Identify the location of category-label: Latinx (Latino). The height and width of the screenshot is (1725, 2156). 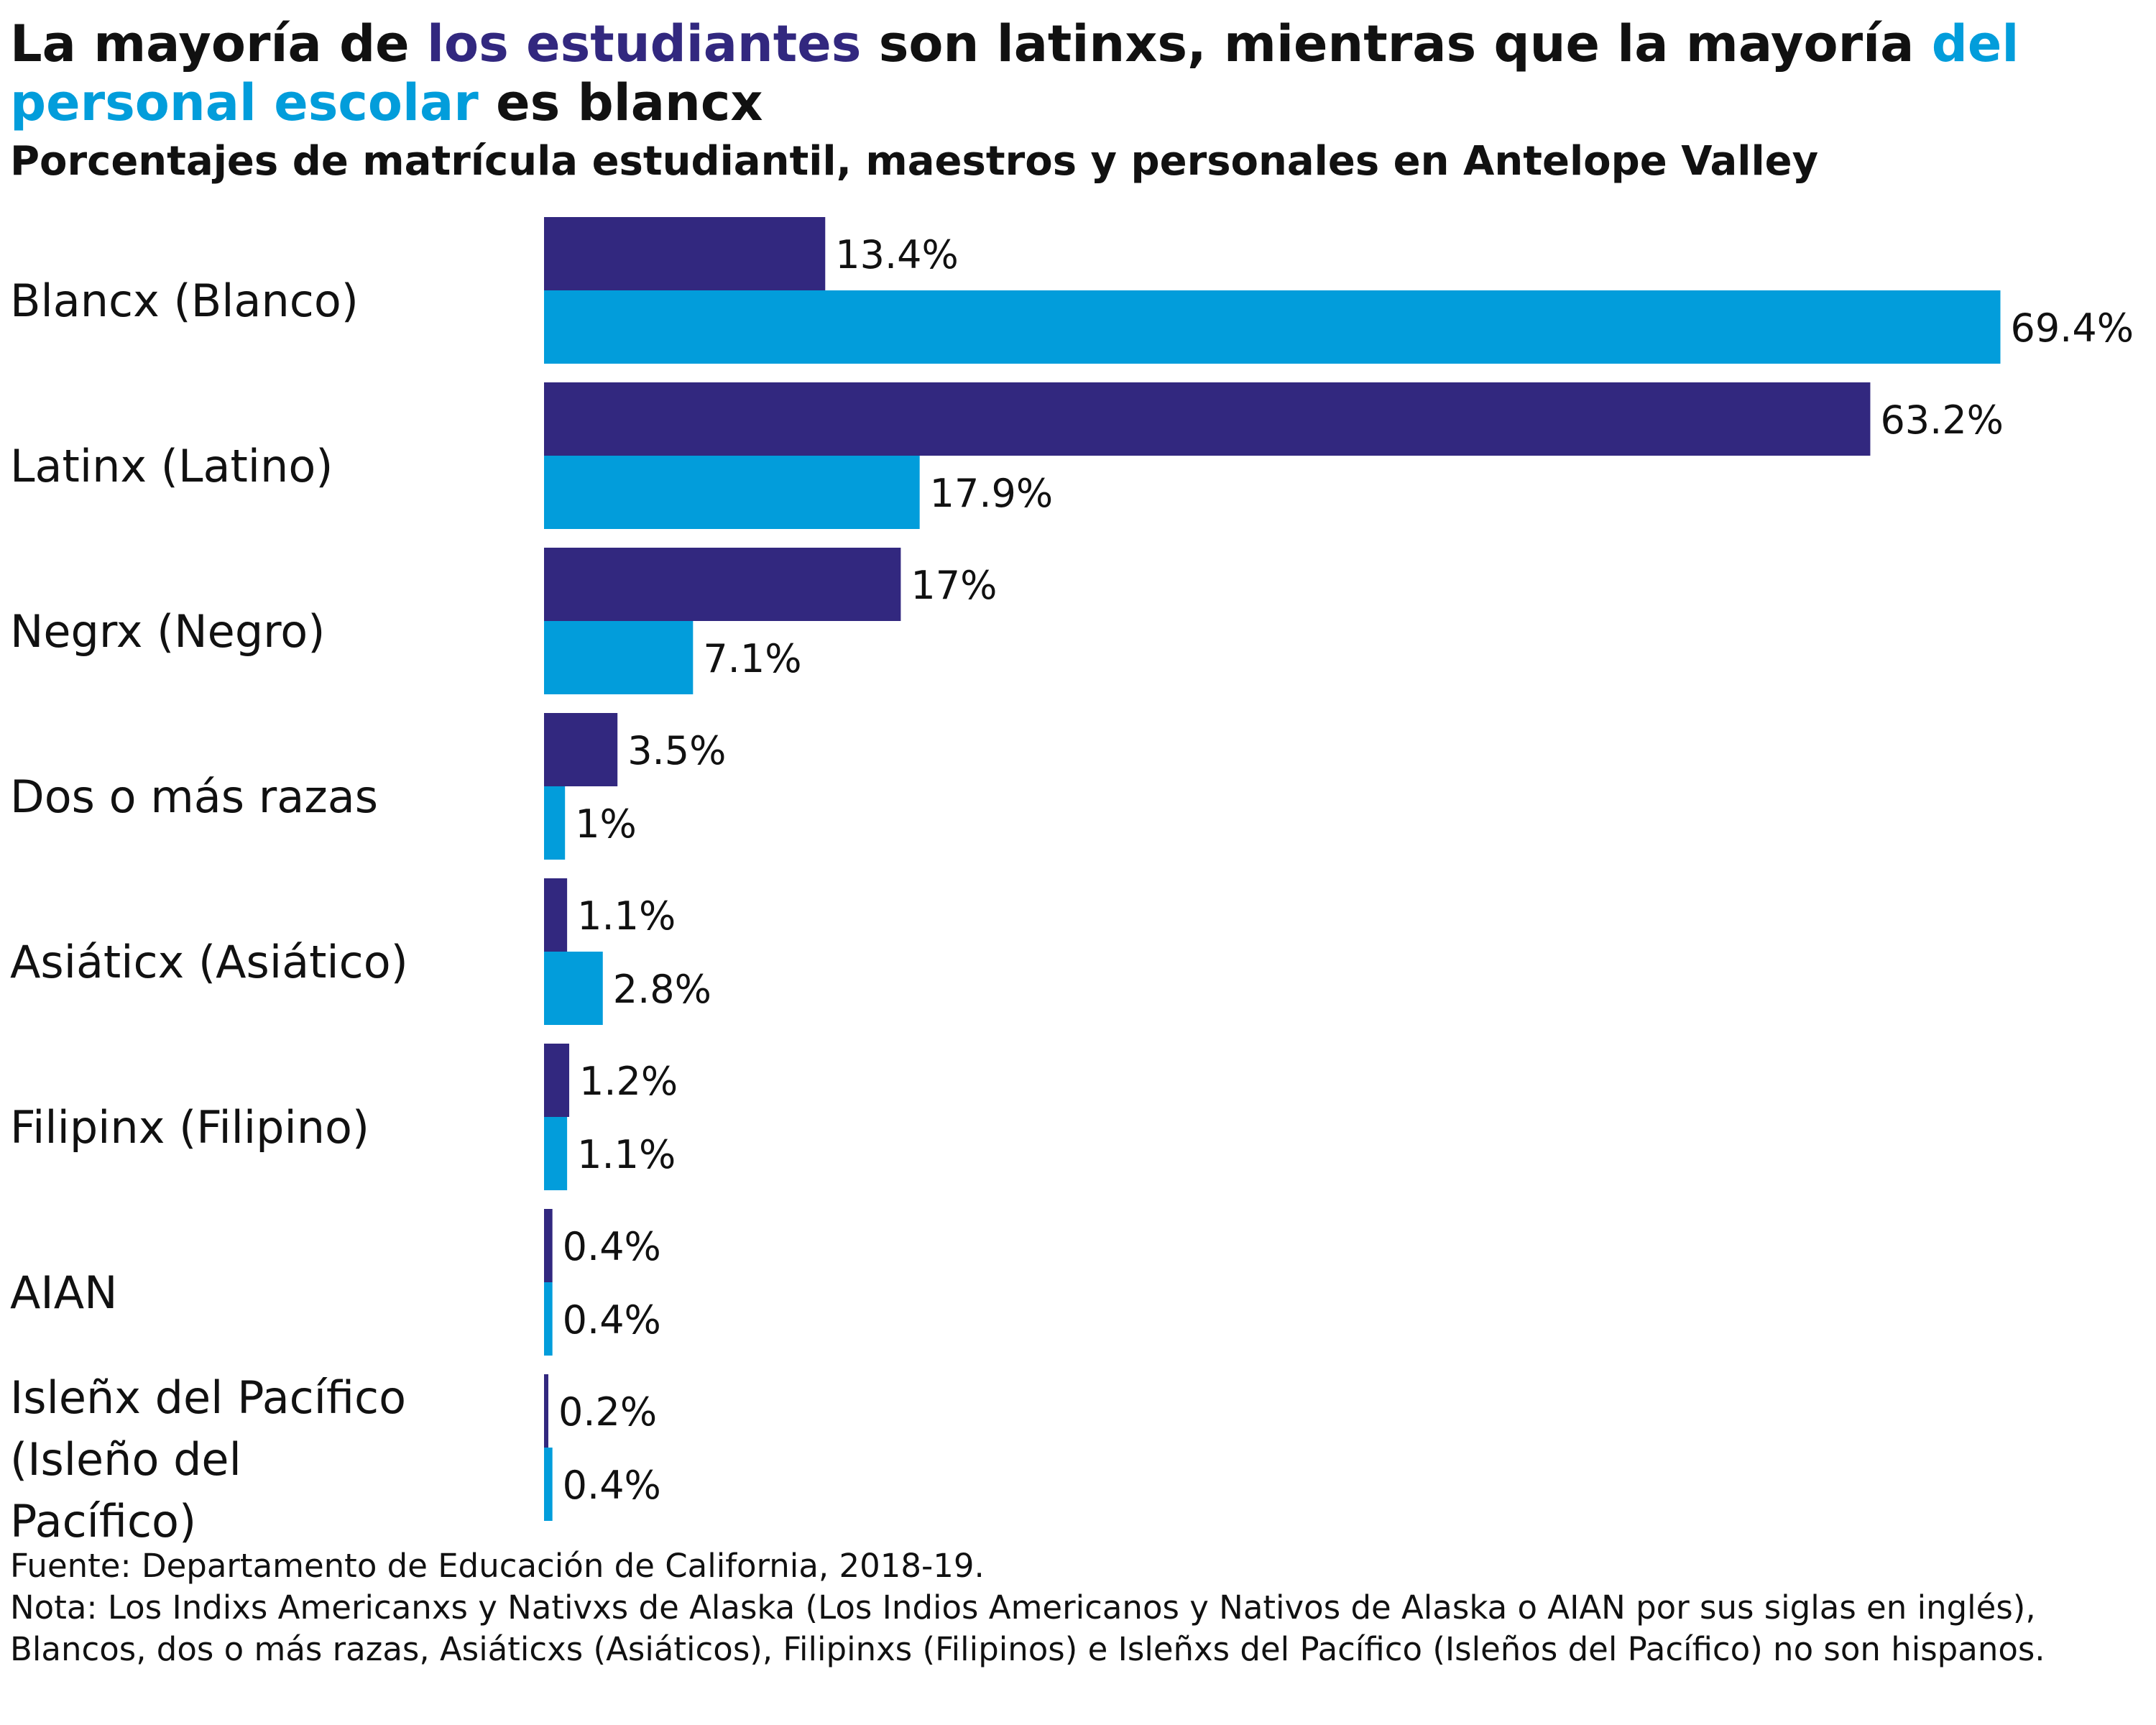
(172, 466).